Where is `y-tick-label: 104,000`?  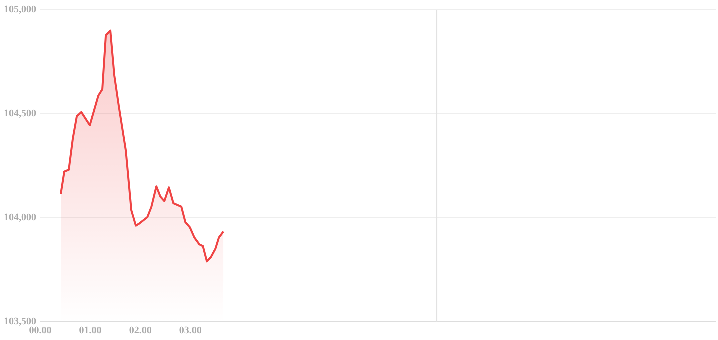 y-tick-label: 104,000 is located at coordinates (20, 218).